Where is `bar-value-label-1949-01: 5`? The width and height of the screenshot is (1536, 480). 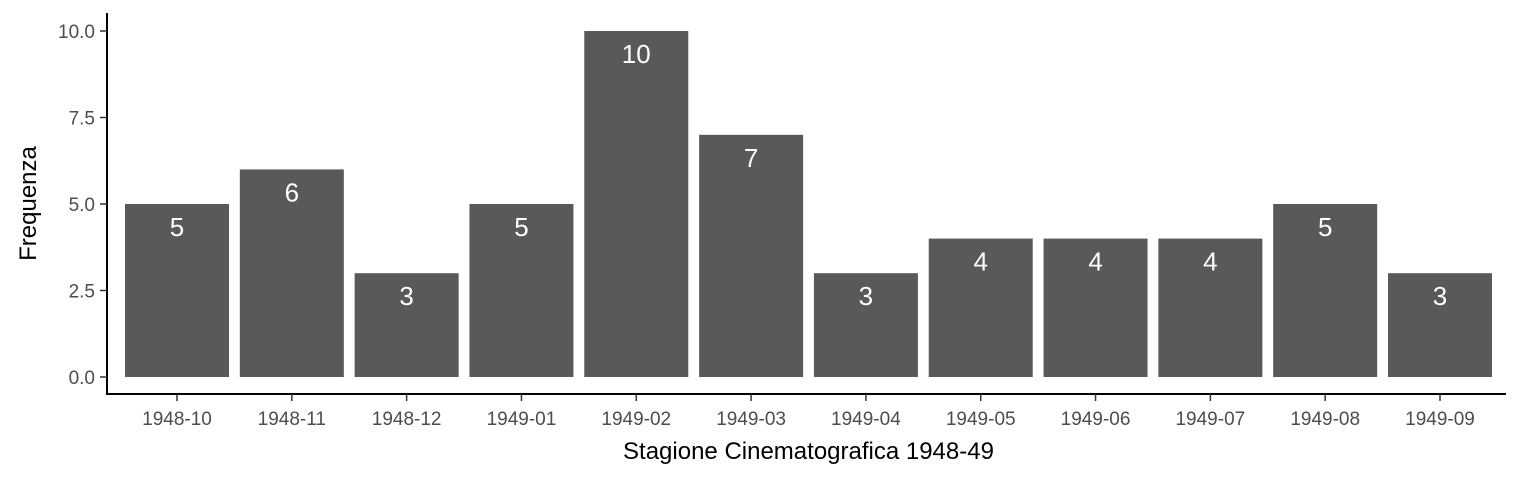 bar-value-label-1949-01: 5 is located at coordinates (521, 227).